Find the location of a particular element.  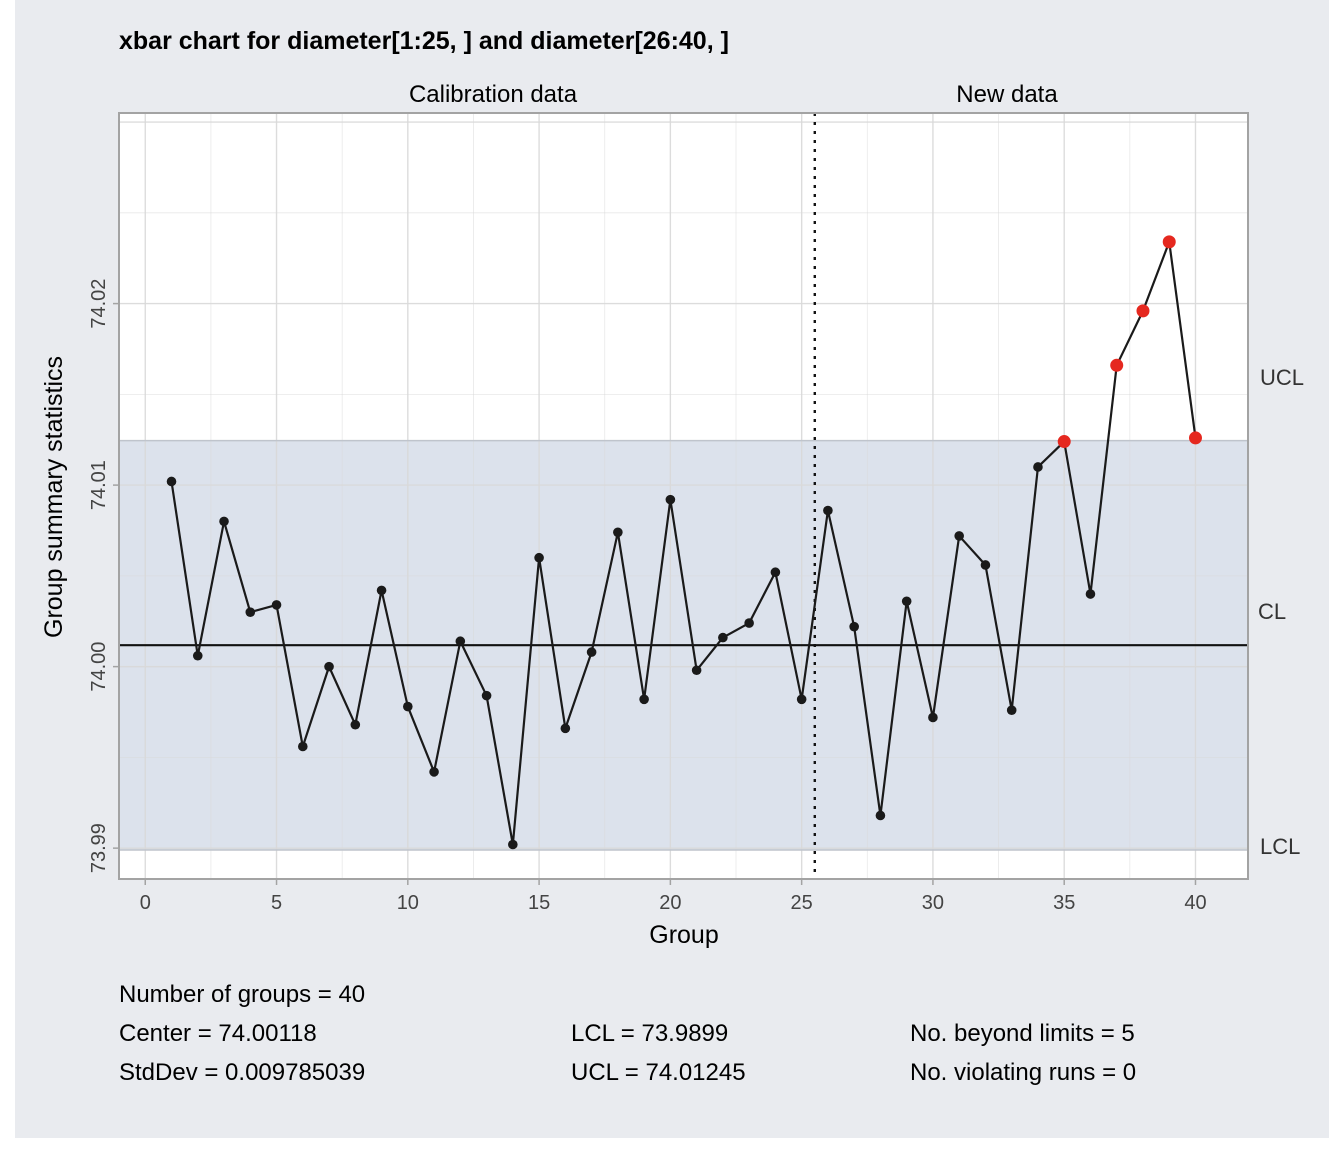

x-tick-label: 30 is located at coordinates (933, 903).